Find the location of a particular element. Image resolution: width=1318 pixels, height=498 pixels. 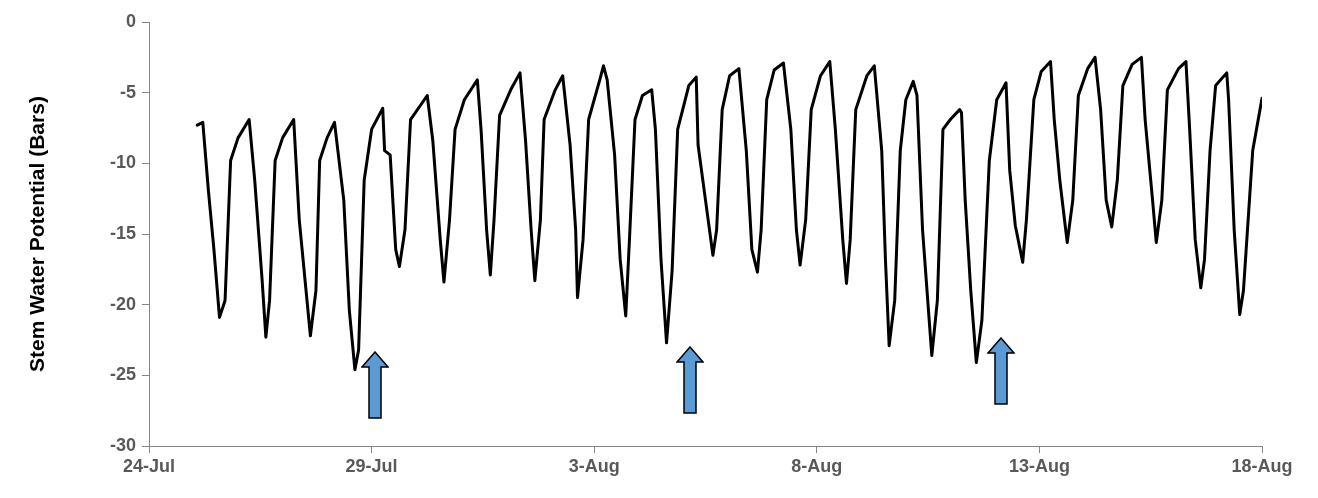

y-tick-label: -5 is located at coordinates (127, 91).